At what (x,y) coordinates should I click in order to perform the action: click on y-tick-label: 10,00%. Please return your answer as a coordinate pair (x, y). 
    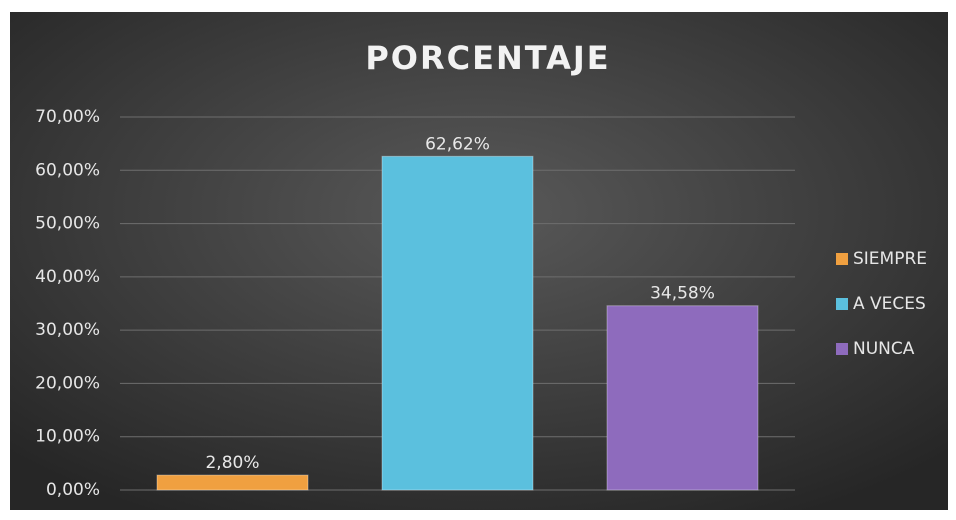
    Looking at the image, I should click on (67, 437).